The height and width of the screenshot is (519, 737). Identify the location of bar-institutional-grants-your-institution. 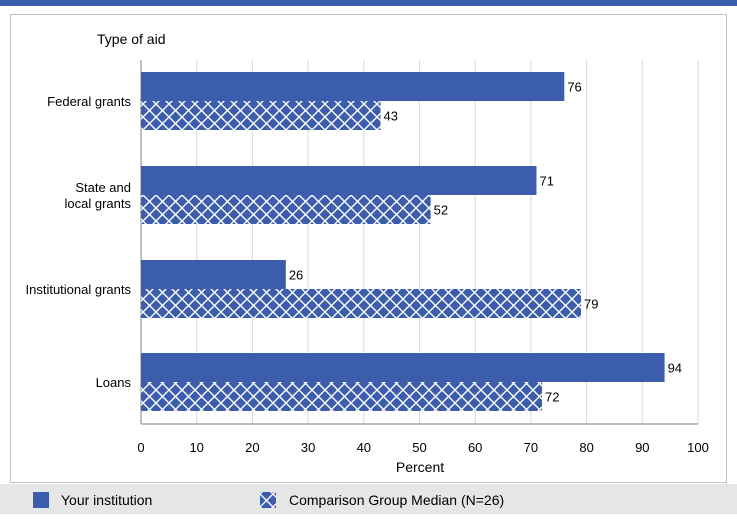
(213, 274).